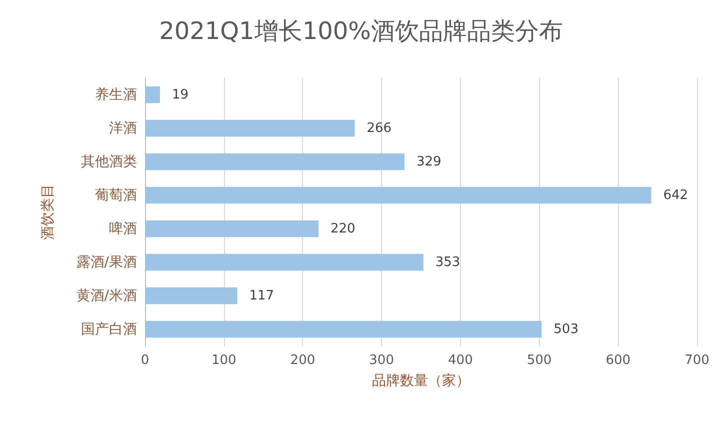 This screenshot has width=722, height=434. I want to click on data-label: 503, so click(566, 329).